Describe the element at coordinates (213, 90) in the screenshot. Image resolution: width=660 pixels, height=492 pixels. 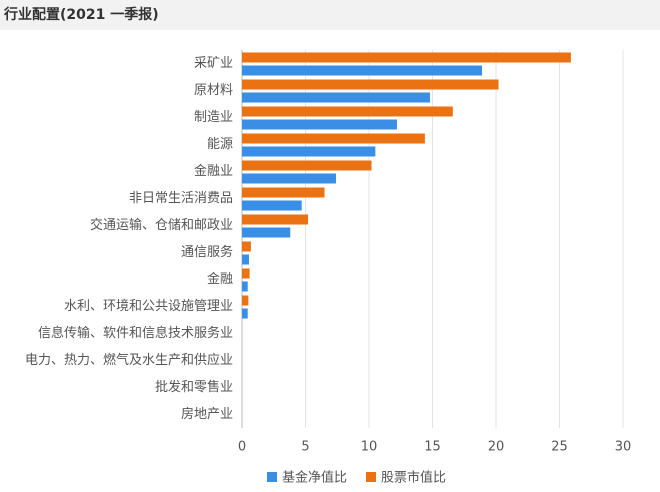
I see `y-tick-label: 原材料` at that location.